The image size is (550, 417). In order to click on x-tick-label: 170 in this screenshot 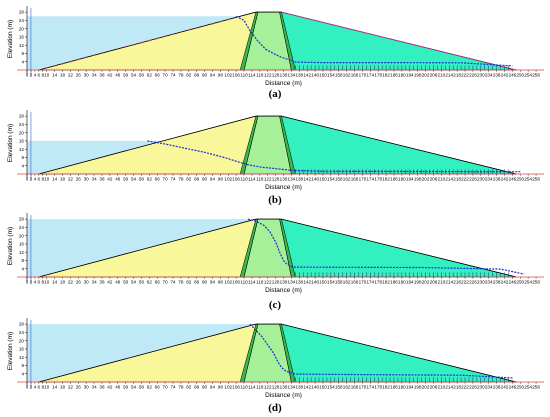, I will do `click(363, 75)`.